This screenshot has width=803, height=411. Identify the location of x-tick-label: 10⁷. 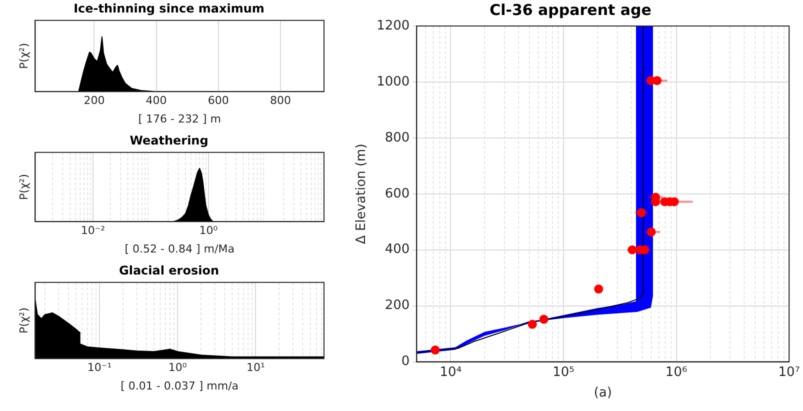
(789, 372).